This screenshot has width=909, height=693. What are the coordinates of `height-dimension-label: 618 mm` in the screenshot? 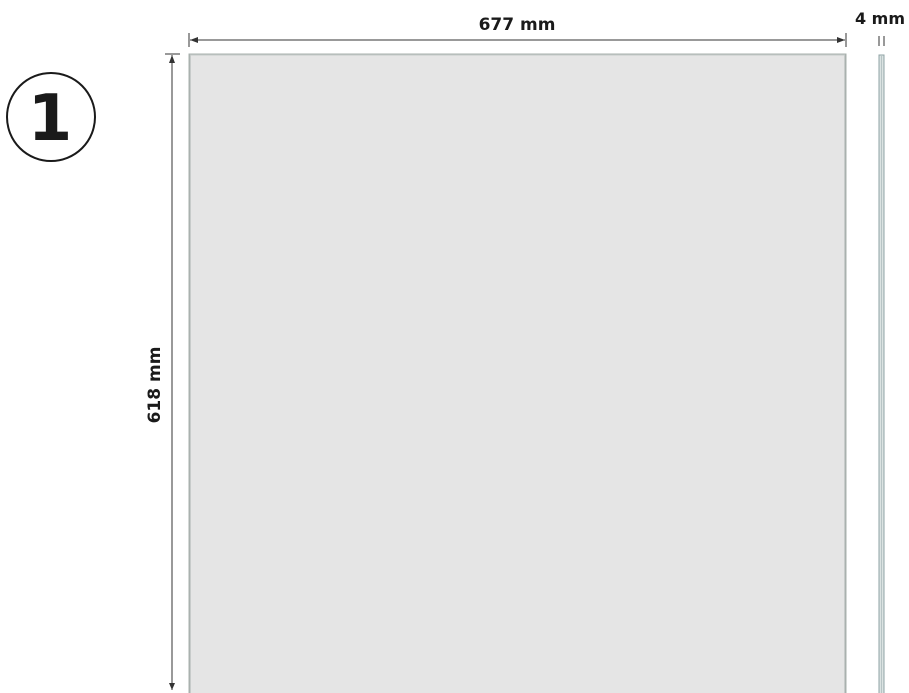 It's located at (155, 385).